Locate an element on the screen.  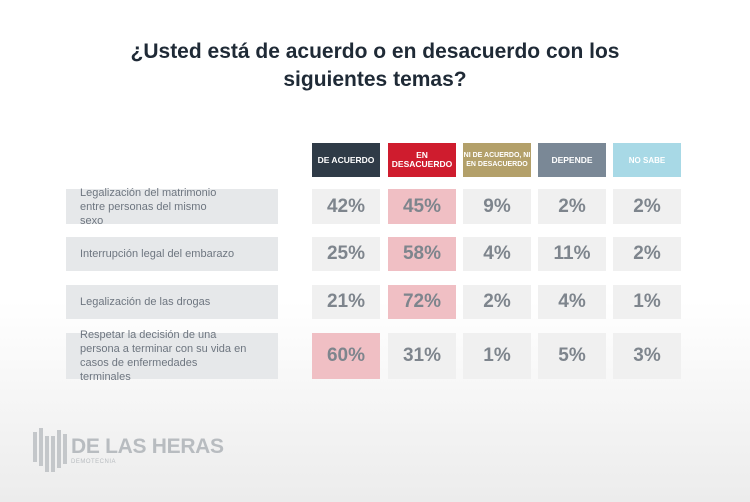
value-cell-depende: 5% is located at coordinates (572, 356).